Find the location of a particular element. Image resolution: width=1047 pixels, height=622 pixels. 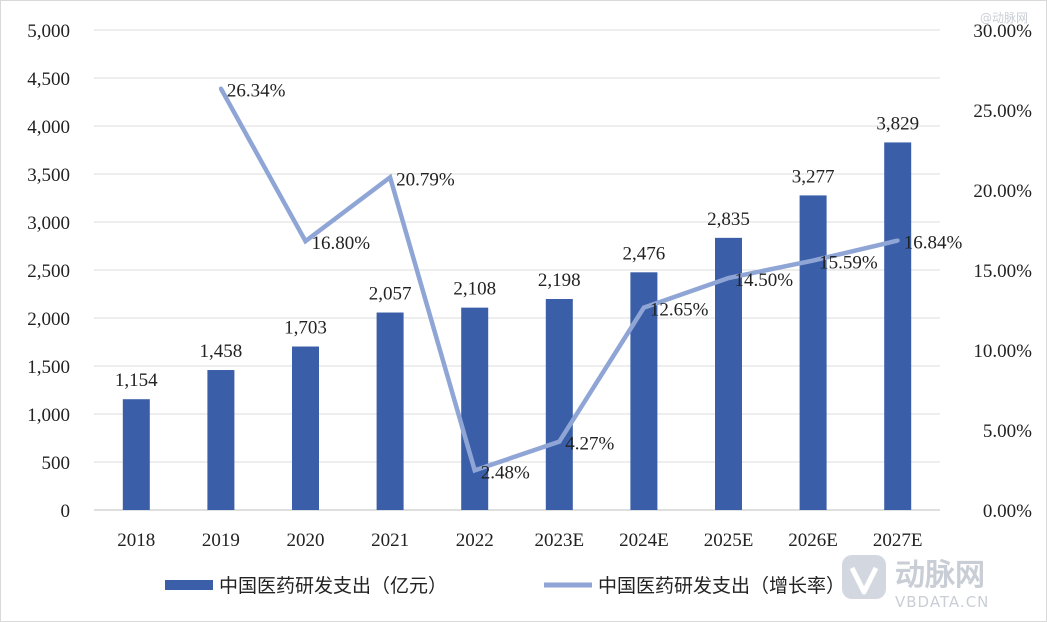

x-tick-label: 2025E is located at coordinates (729, 540).